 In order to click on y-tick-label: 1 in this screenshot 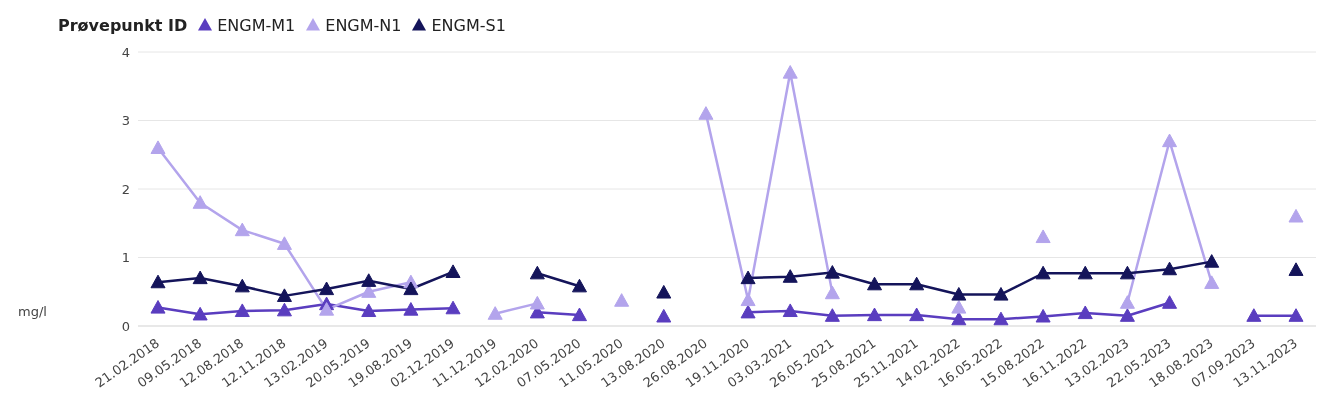, I will do `click(125, 258)`.